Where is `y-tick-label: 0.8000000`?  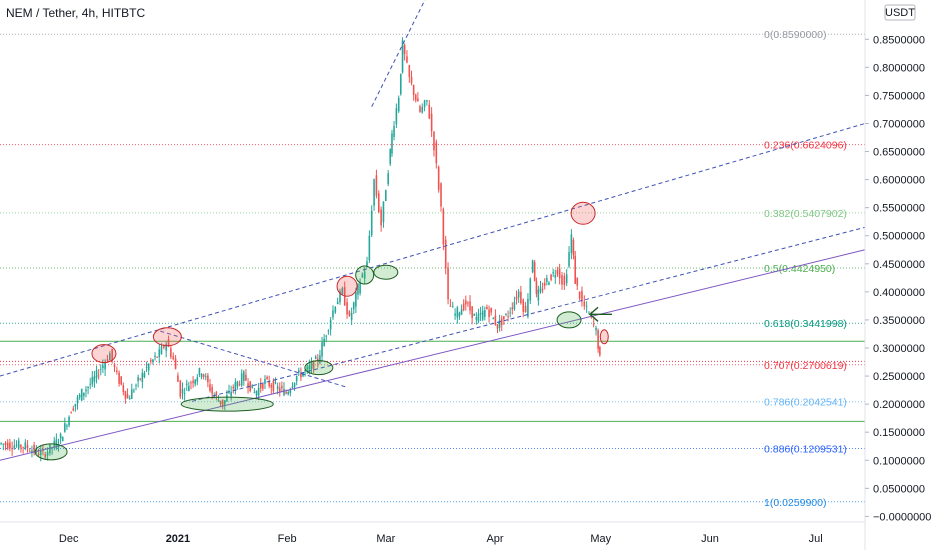
y-tick-label: 0.8000000 is located at coordinates (899, 68).